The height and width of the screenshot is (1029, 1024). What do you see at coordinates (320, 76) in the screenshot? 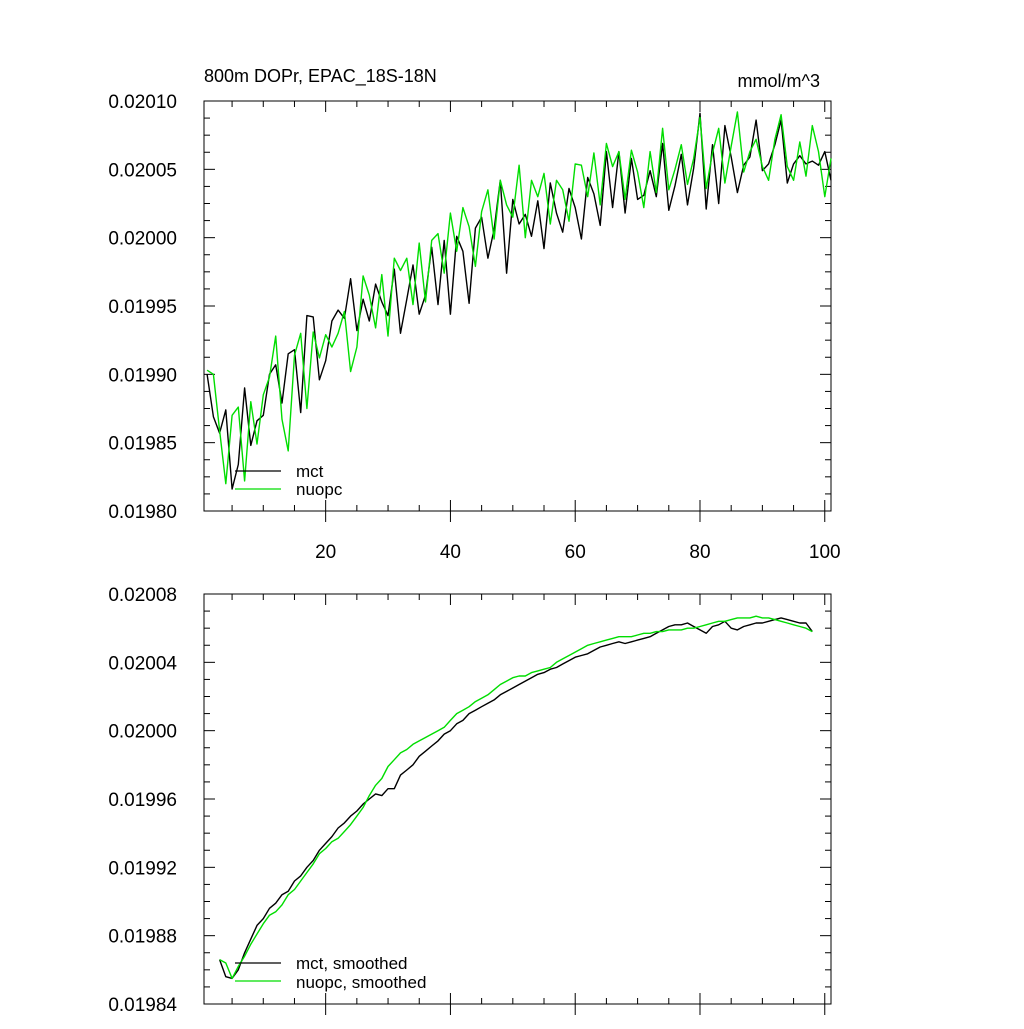
I see `top-panel-title: 800m DOPr, EPAC_18S-18N` at bounding box center [320, 76].